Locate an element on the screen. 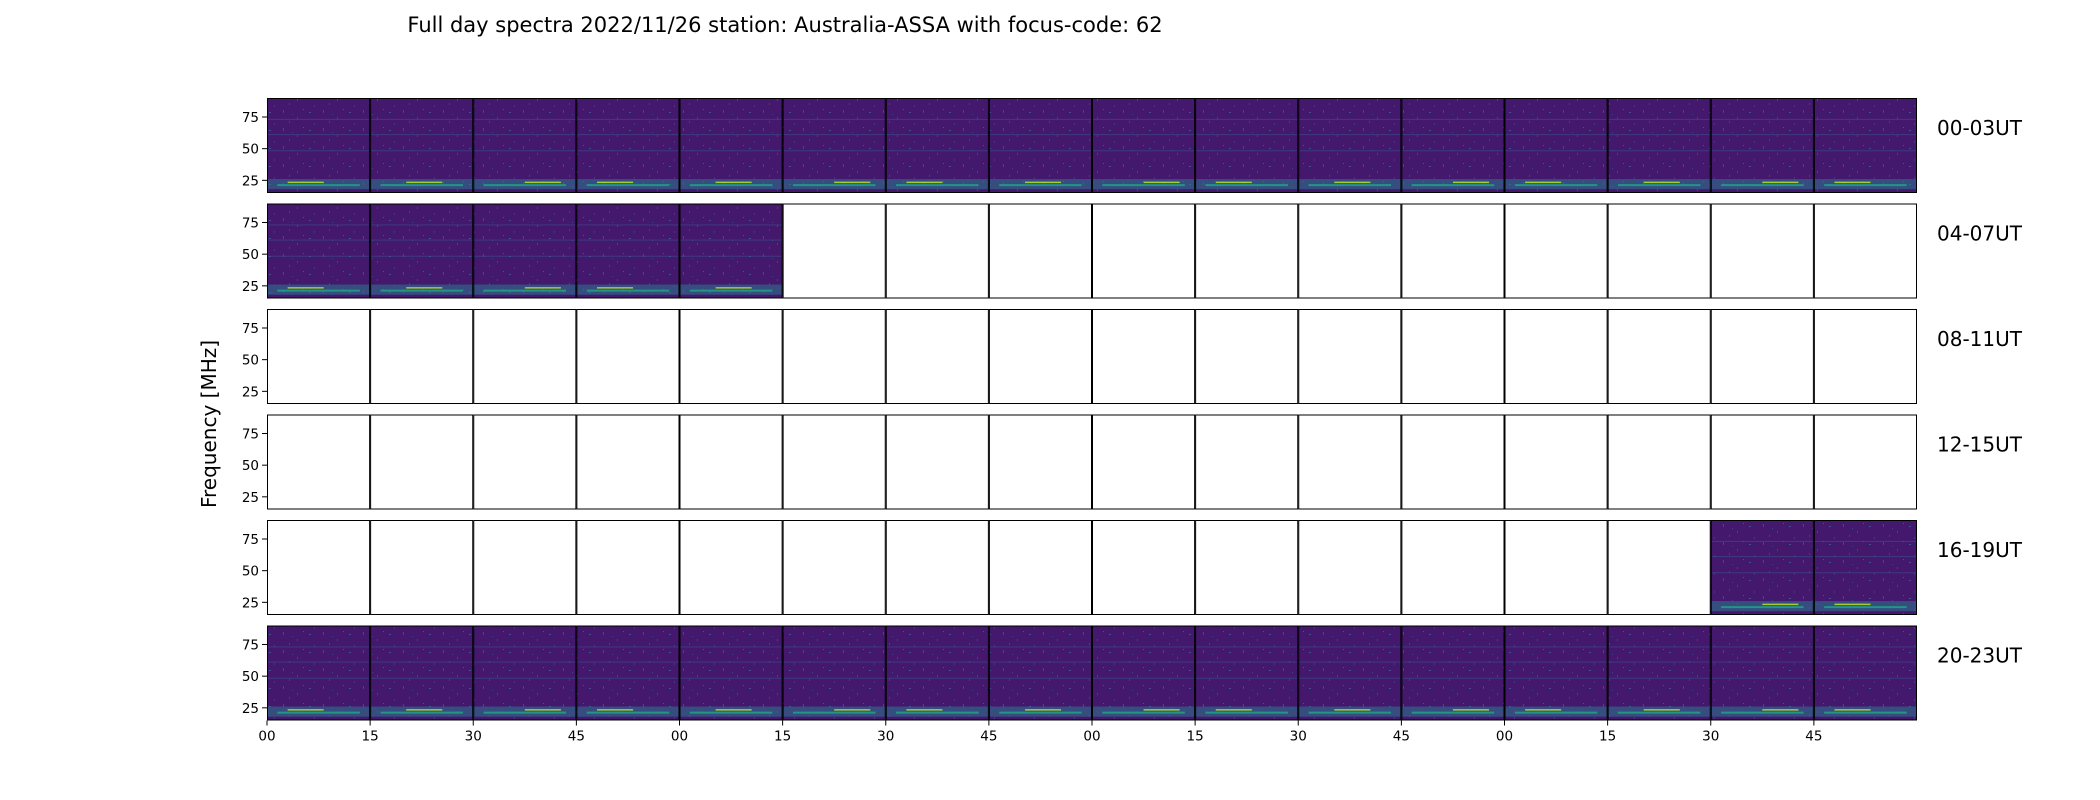 The image size is (2100, 800). panel-r1-c3 is located at coordinates (628, 251).